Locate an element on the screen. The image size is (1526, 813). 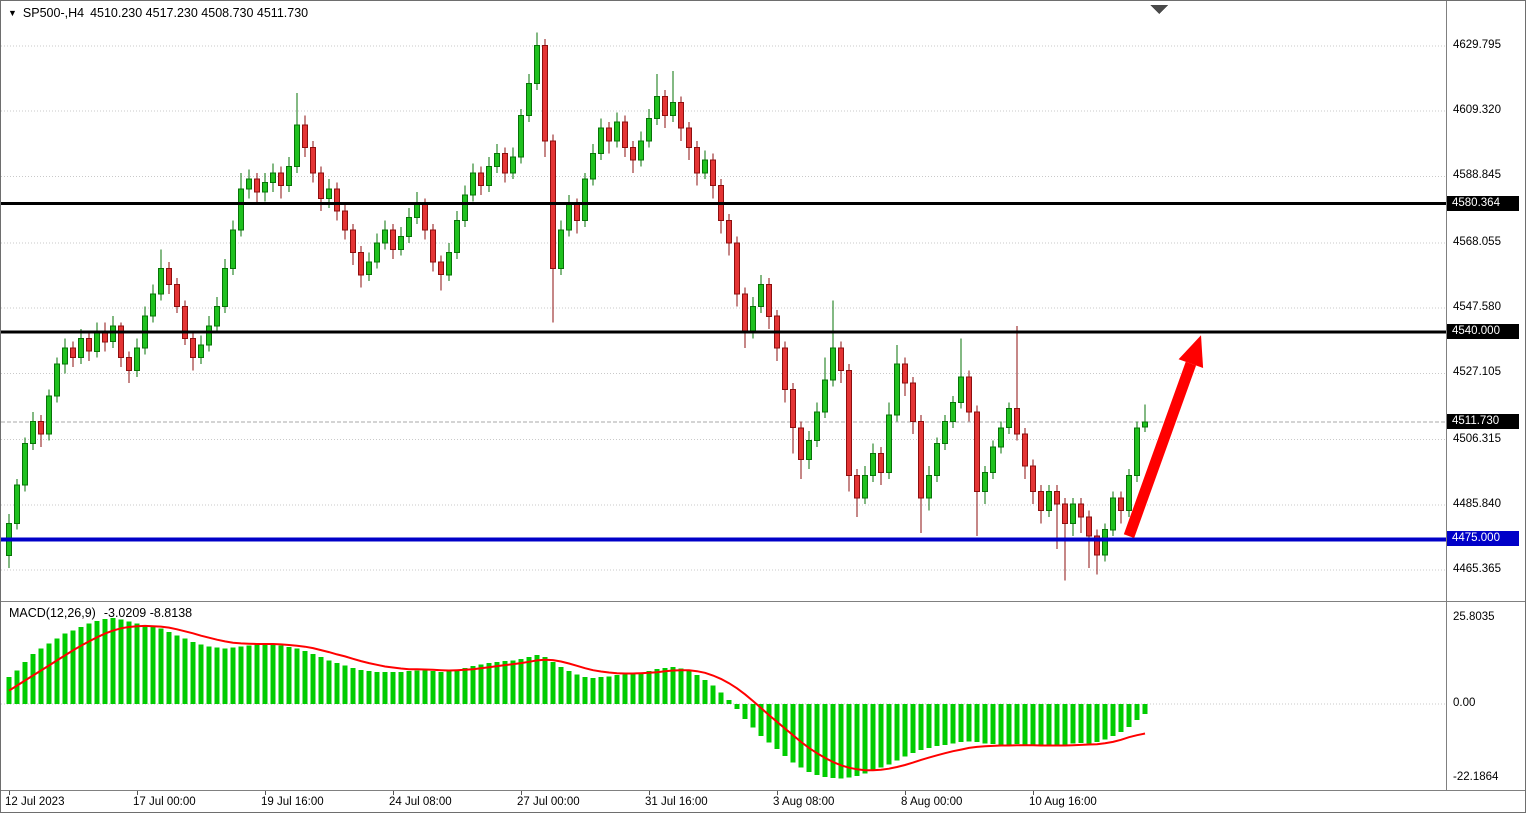
macd-value-axis: 25.8035 0.00 -22.1864 is located at coordinates (1486, 696).